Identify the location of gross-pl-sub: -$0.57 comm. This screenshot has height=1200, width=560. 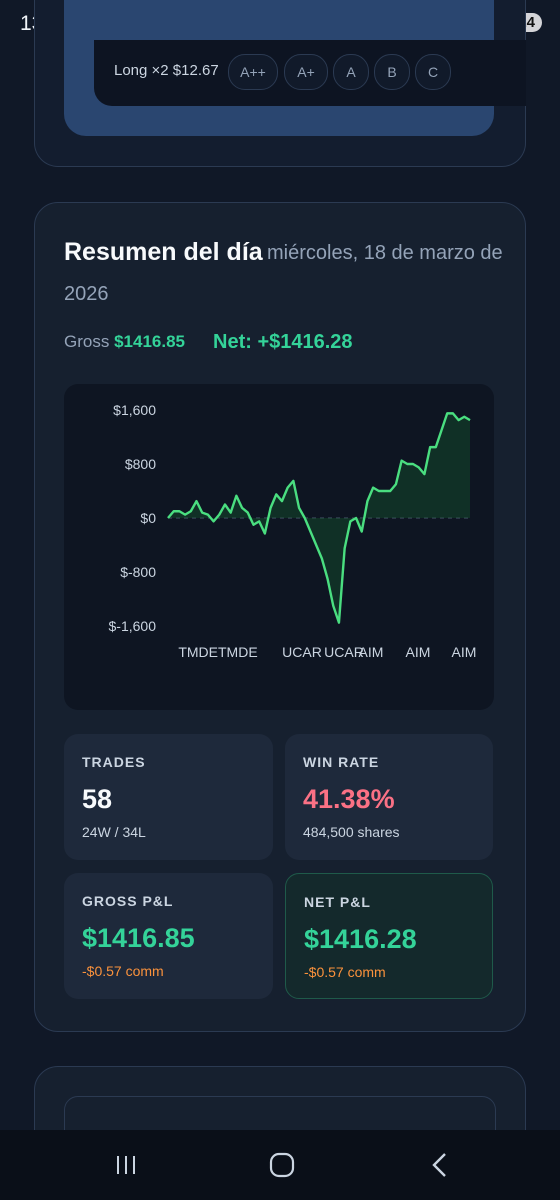
(123, 971).